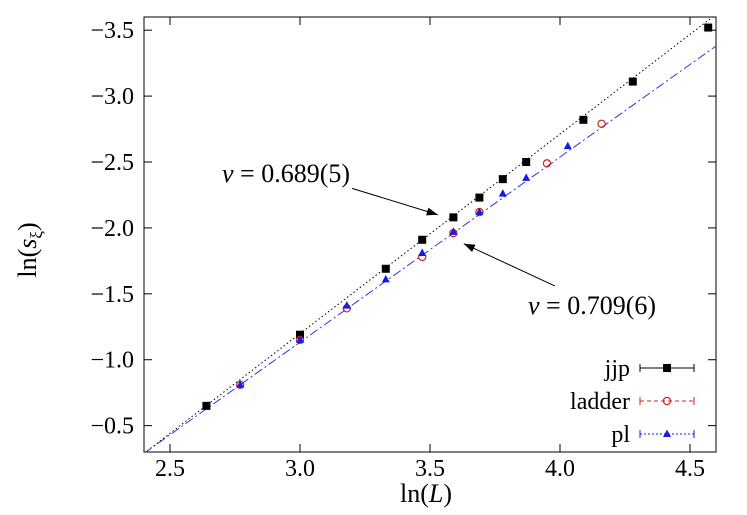  I want to click on x-axis-label: ln(L), so click(426, 493).